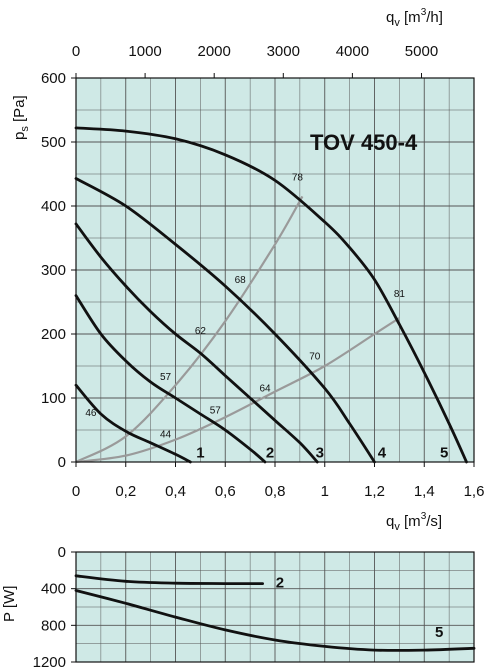 The image size is (484, 670). I want to click on y-tick-label: 100, so click(53, 398).